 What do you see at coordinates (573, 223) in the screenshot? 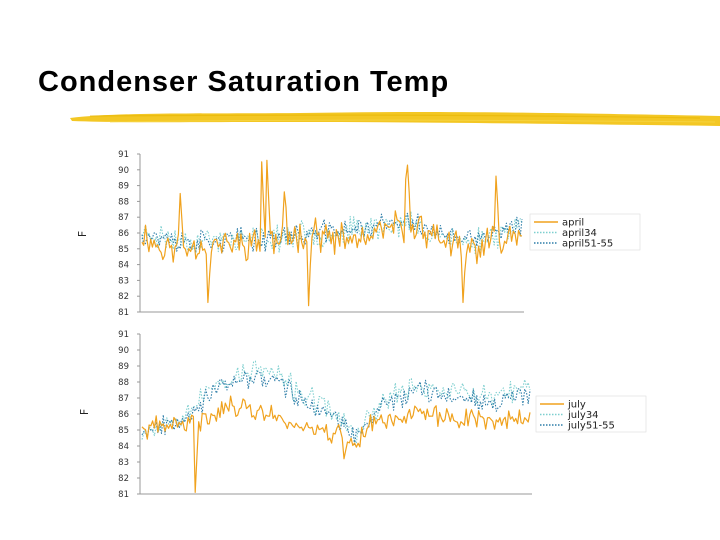
I see `legend-label-april: april` at bounding box center [573, 223].